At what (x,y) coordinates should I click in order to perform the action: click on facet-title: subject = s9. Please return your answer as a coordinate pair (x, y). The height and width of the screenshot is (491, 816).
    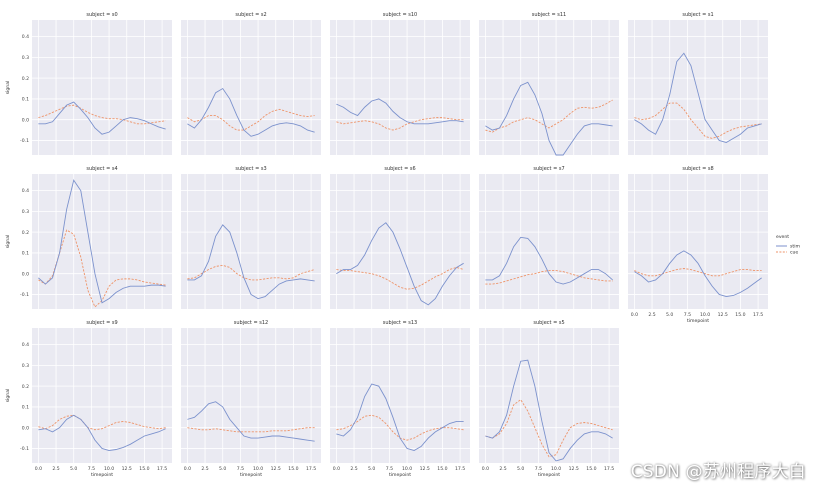
    Looking at the image, I should click on (101, 323).